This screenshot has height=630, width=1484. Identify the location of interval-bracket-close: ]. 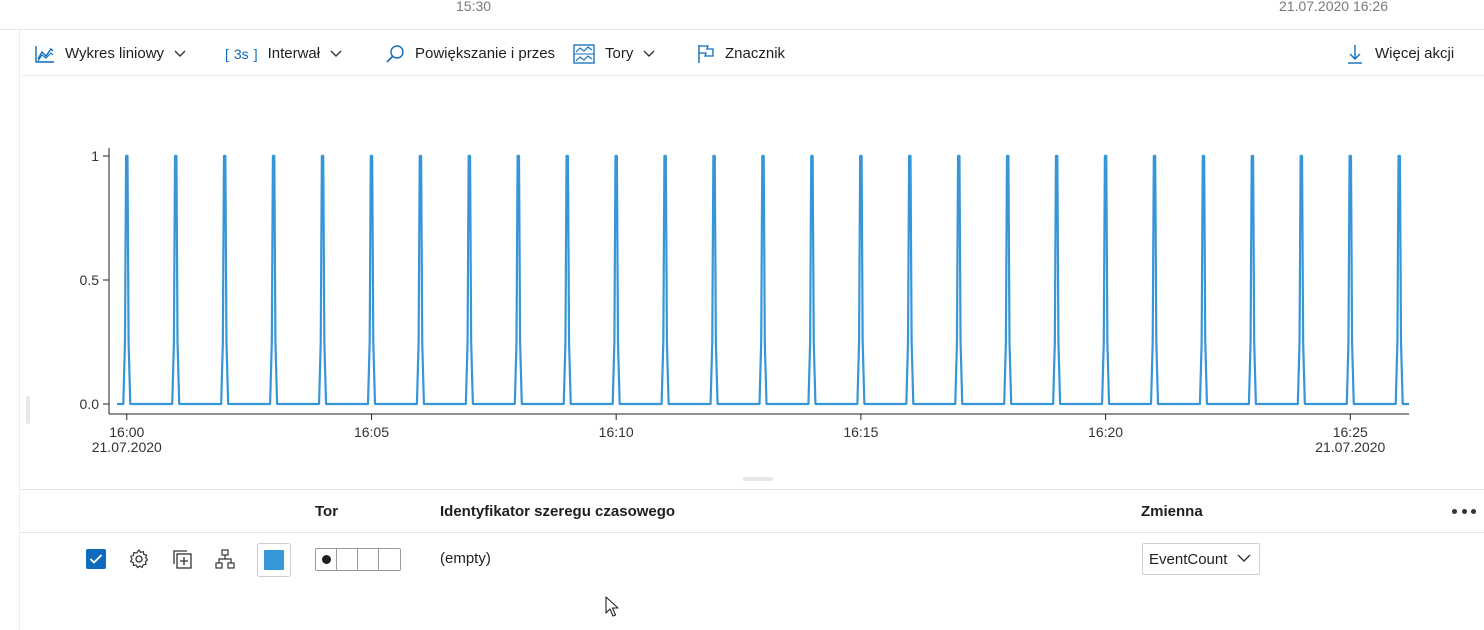
(255, 53).